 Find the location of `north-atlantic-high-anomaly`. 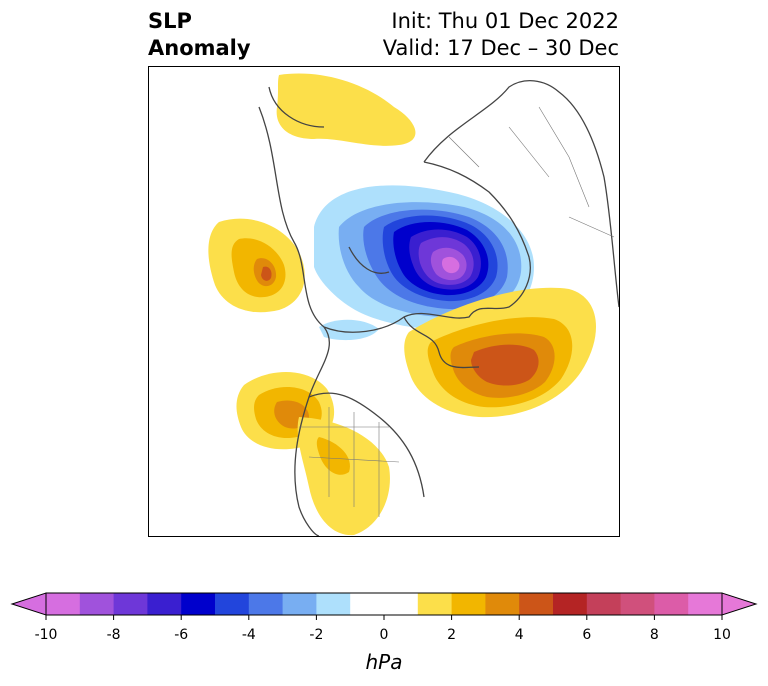

north-atlantic-high-anomaly is located at coordinates (500, 352).